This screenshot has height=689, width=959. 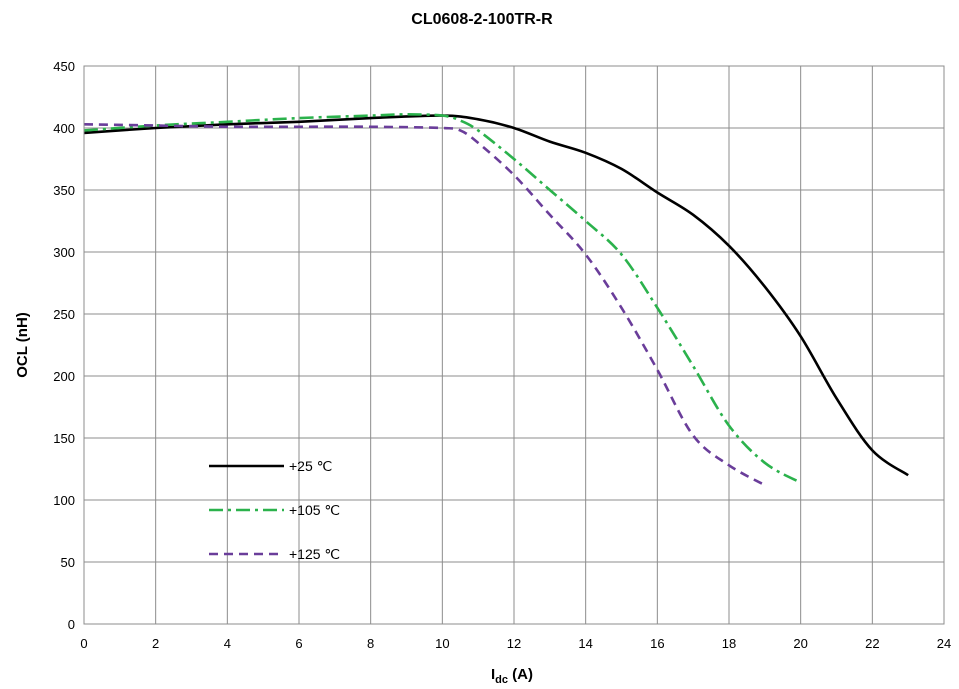 I want to click on legend-label: +125 ℃, so click(x=314, y=554).